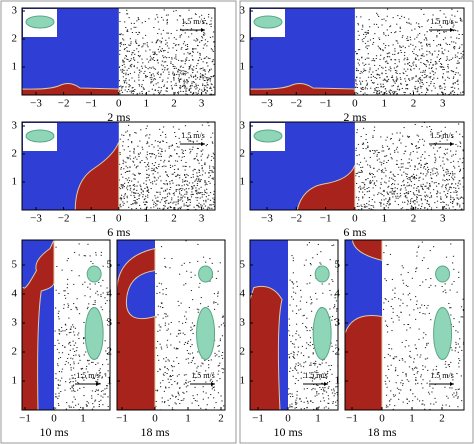 This screenshot has height=444, width=474. I want to click on liquid-region, so click(303, 89).